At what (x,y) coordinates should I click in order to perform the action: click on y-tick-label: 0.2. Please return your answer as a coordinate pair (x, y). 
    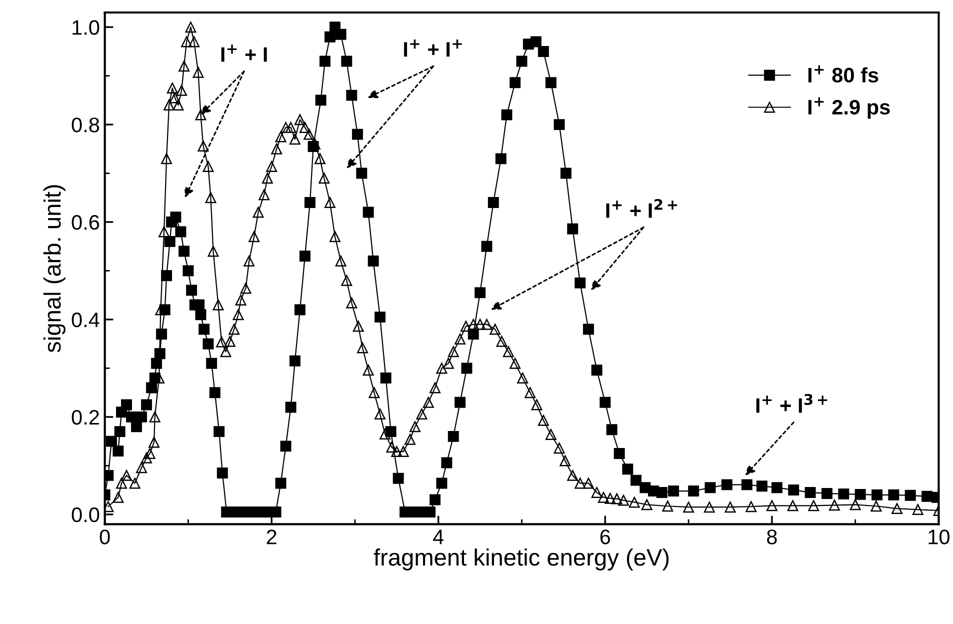
    Looking at the image, I should click on (85, 417).